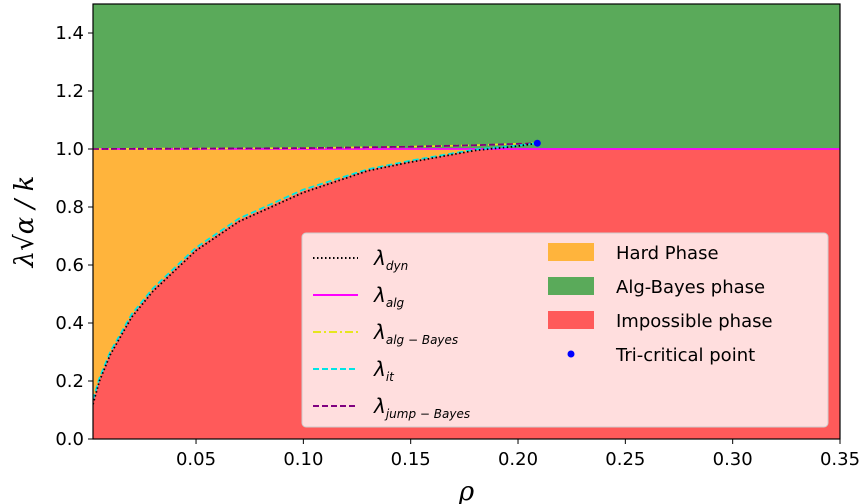 The width and height of the screenshot is (867, 504). Describe the element at coordinates (625, 459) in the screenshot. I see `x-tick-label: 0.25` at that location.